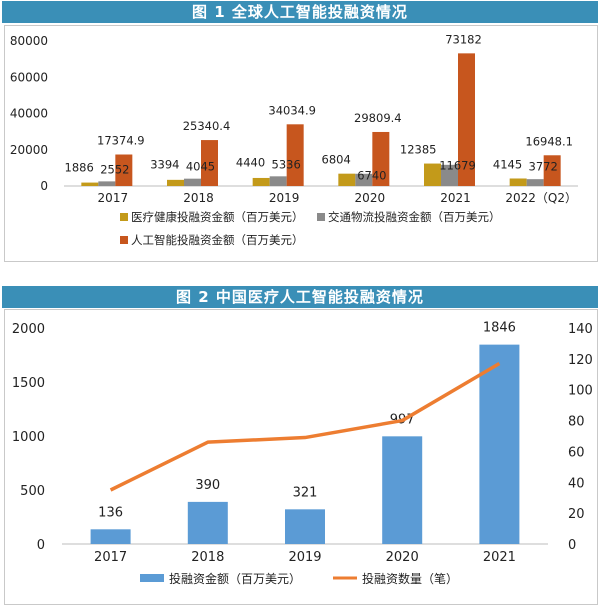  I want to click on legend-label: 投融资数量（笔）, so click(410, 578).